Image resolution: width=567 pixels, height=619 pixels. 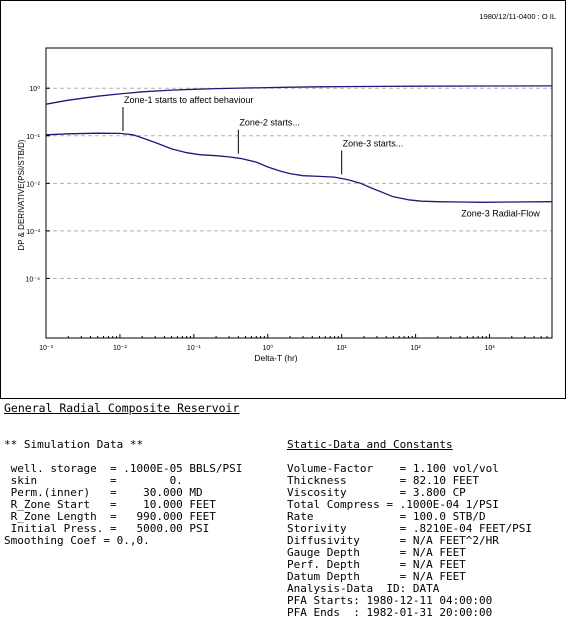 What do you see at coordinates (376, 576) in the screenshot?
I see `static-row: Datum Depth = N/A FEET` at bounding box center [376, 576].